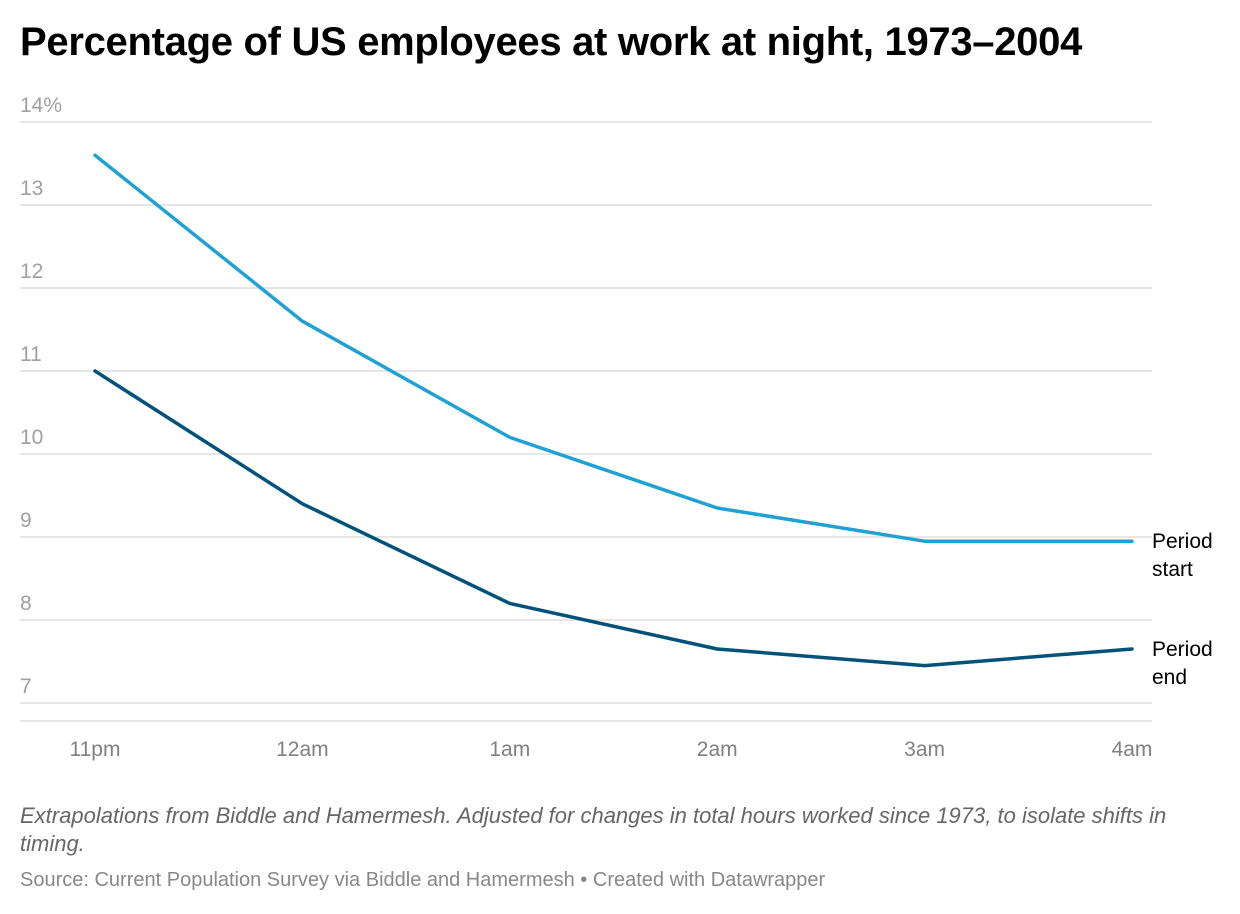 This screenshot has width=1240, height=914. Describe the element at coordinates (26, 686) in the screenshot. I see `y-tick-label-7: 7` at that location.